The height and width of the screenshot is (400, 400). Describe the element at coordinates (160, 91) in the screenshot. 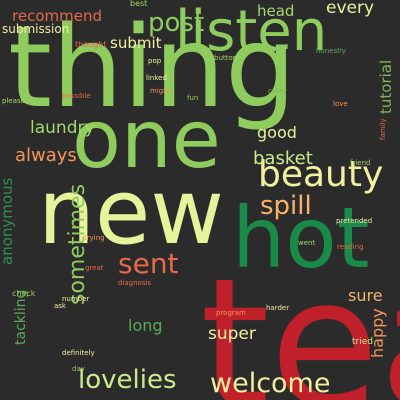

I see `word: might` at that location.